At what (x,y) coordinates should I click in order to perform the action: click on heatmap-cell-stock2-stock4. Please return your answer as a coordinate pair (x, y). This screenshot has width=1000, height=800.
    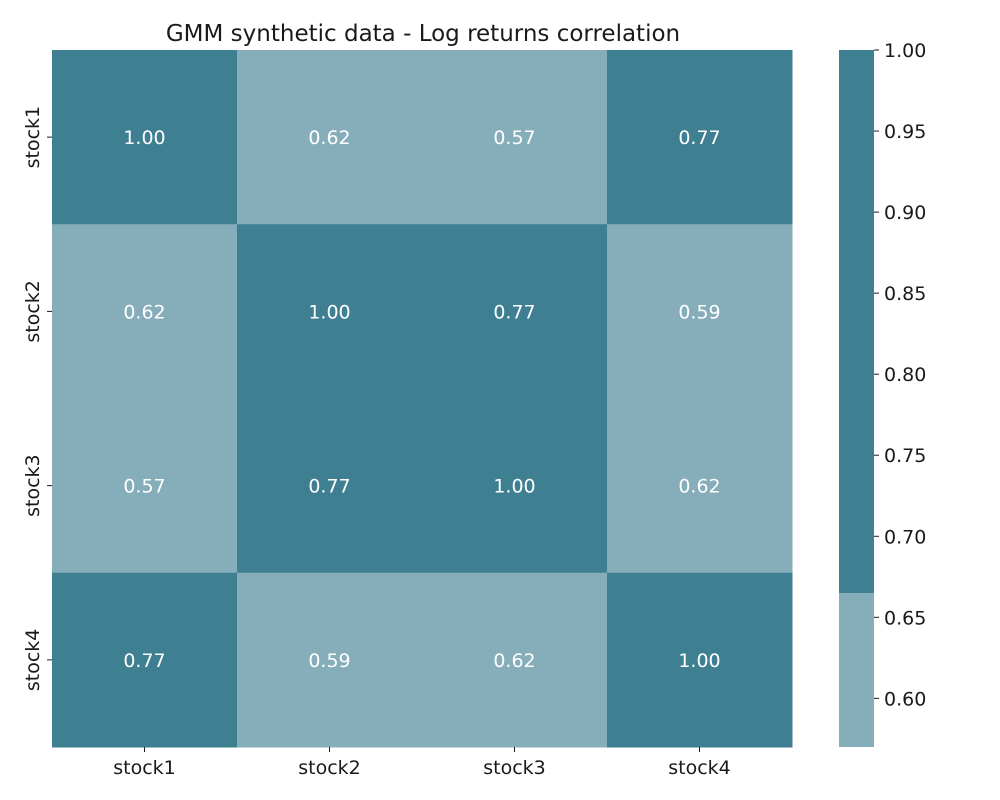
    Looking at the image, I should click on (700, 311).